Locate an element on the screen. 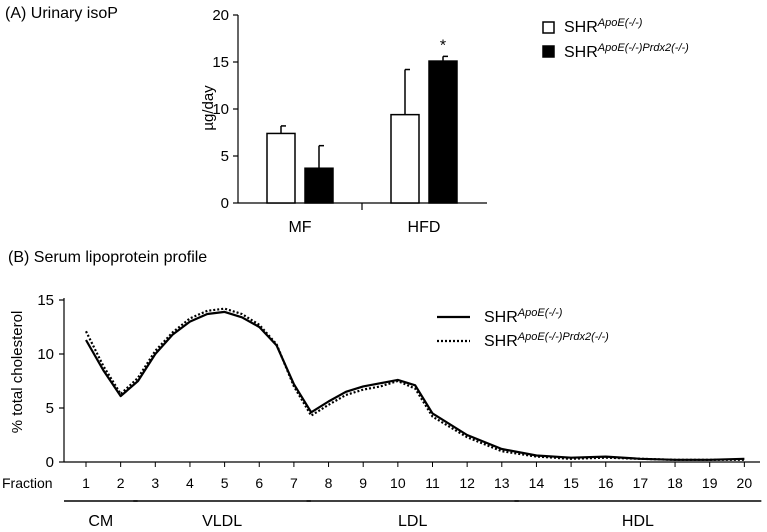 This screenshot has height=532, width=767. x-tick-label-a: MF is located at coordinates (299, 227).